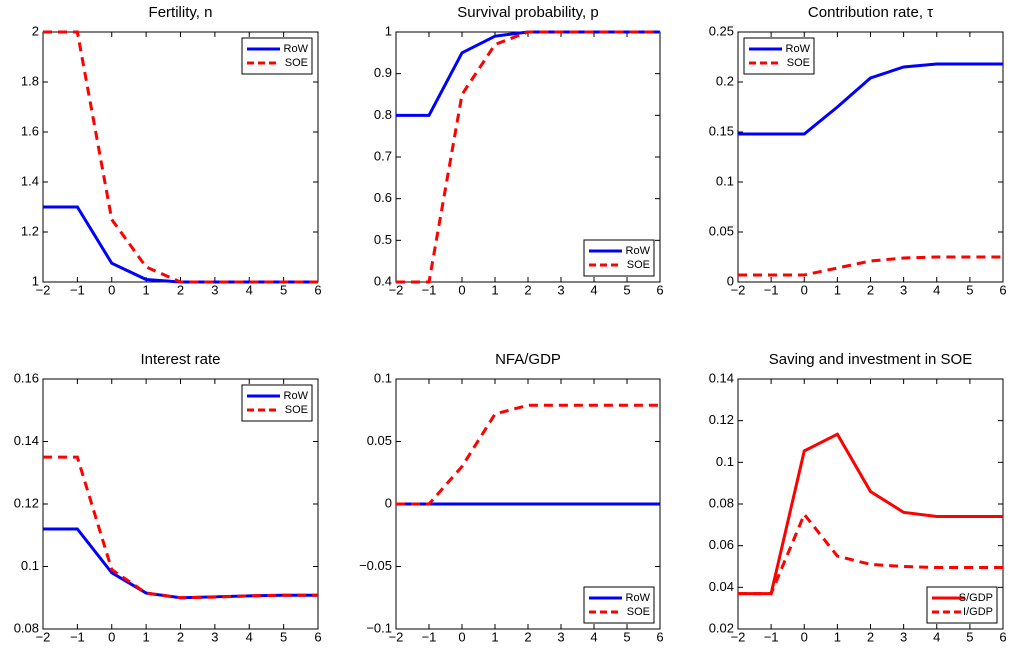  What do you see at coordinates (721, 30) in the screenshot?
I see `y-tick-label: 0.25` at bounding box center [721, 30].